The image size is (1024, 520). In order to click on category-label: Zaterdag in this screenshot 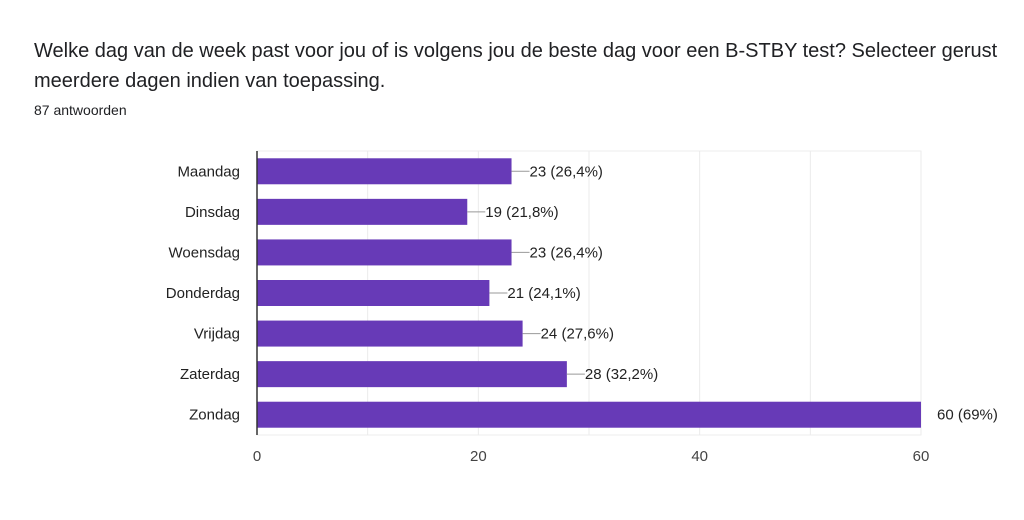, I will do `click(210, 374)`.